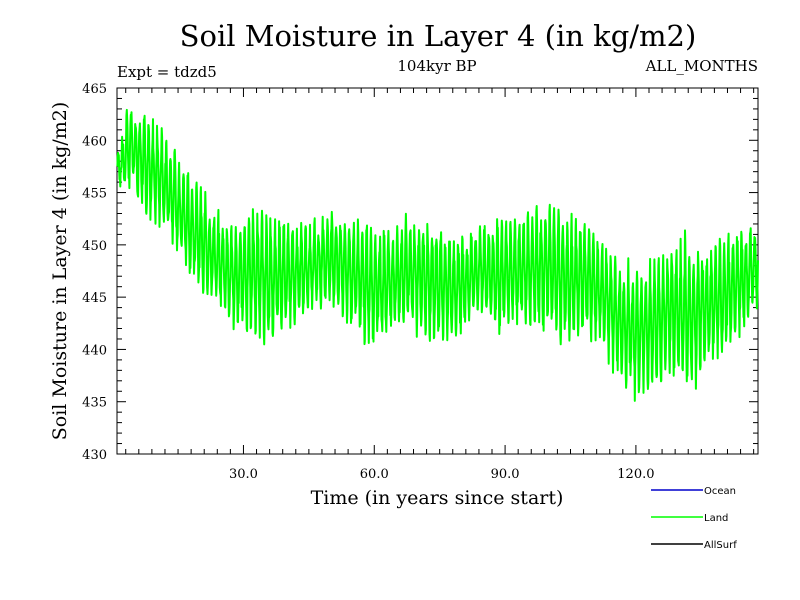 This screenshot has width=800, height=600. What do you see at coordinates (94, 194) in the screenshot?
I see `y-tick-label: 455` at bounding box center [94, 194].